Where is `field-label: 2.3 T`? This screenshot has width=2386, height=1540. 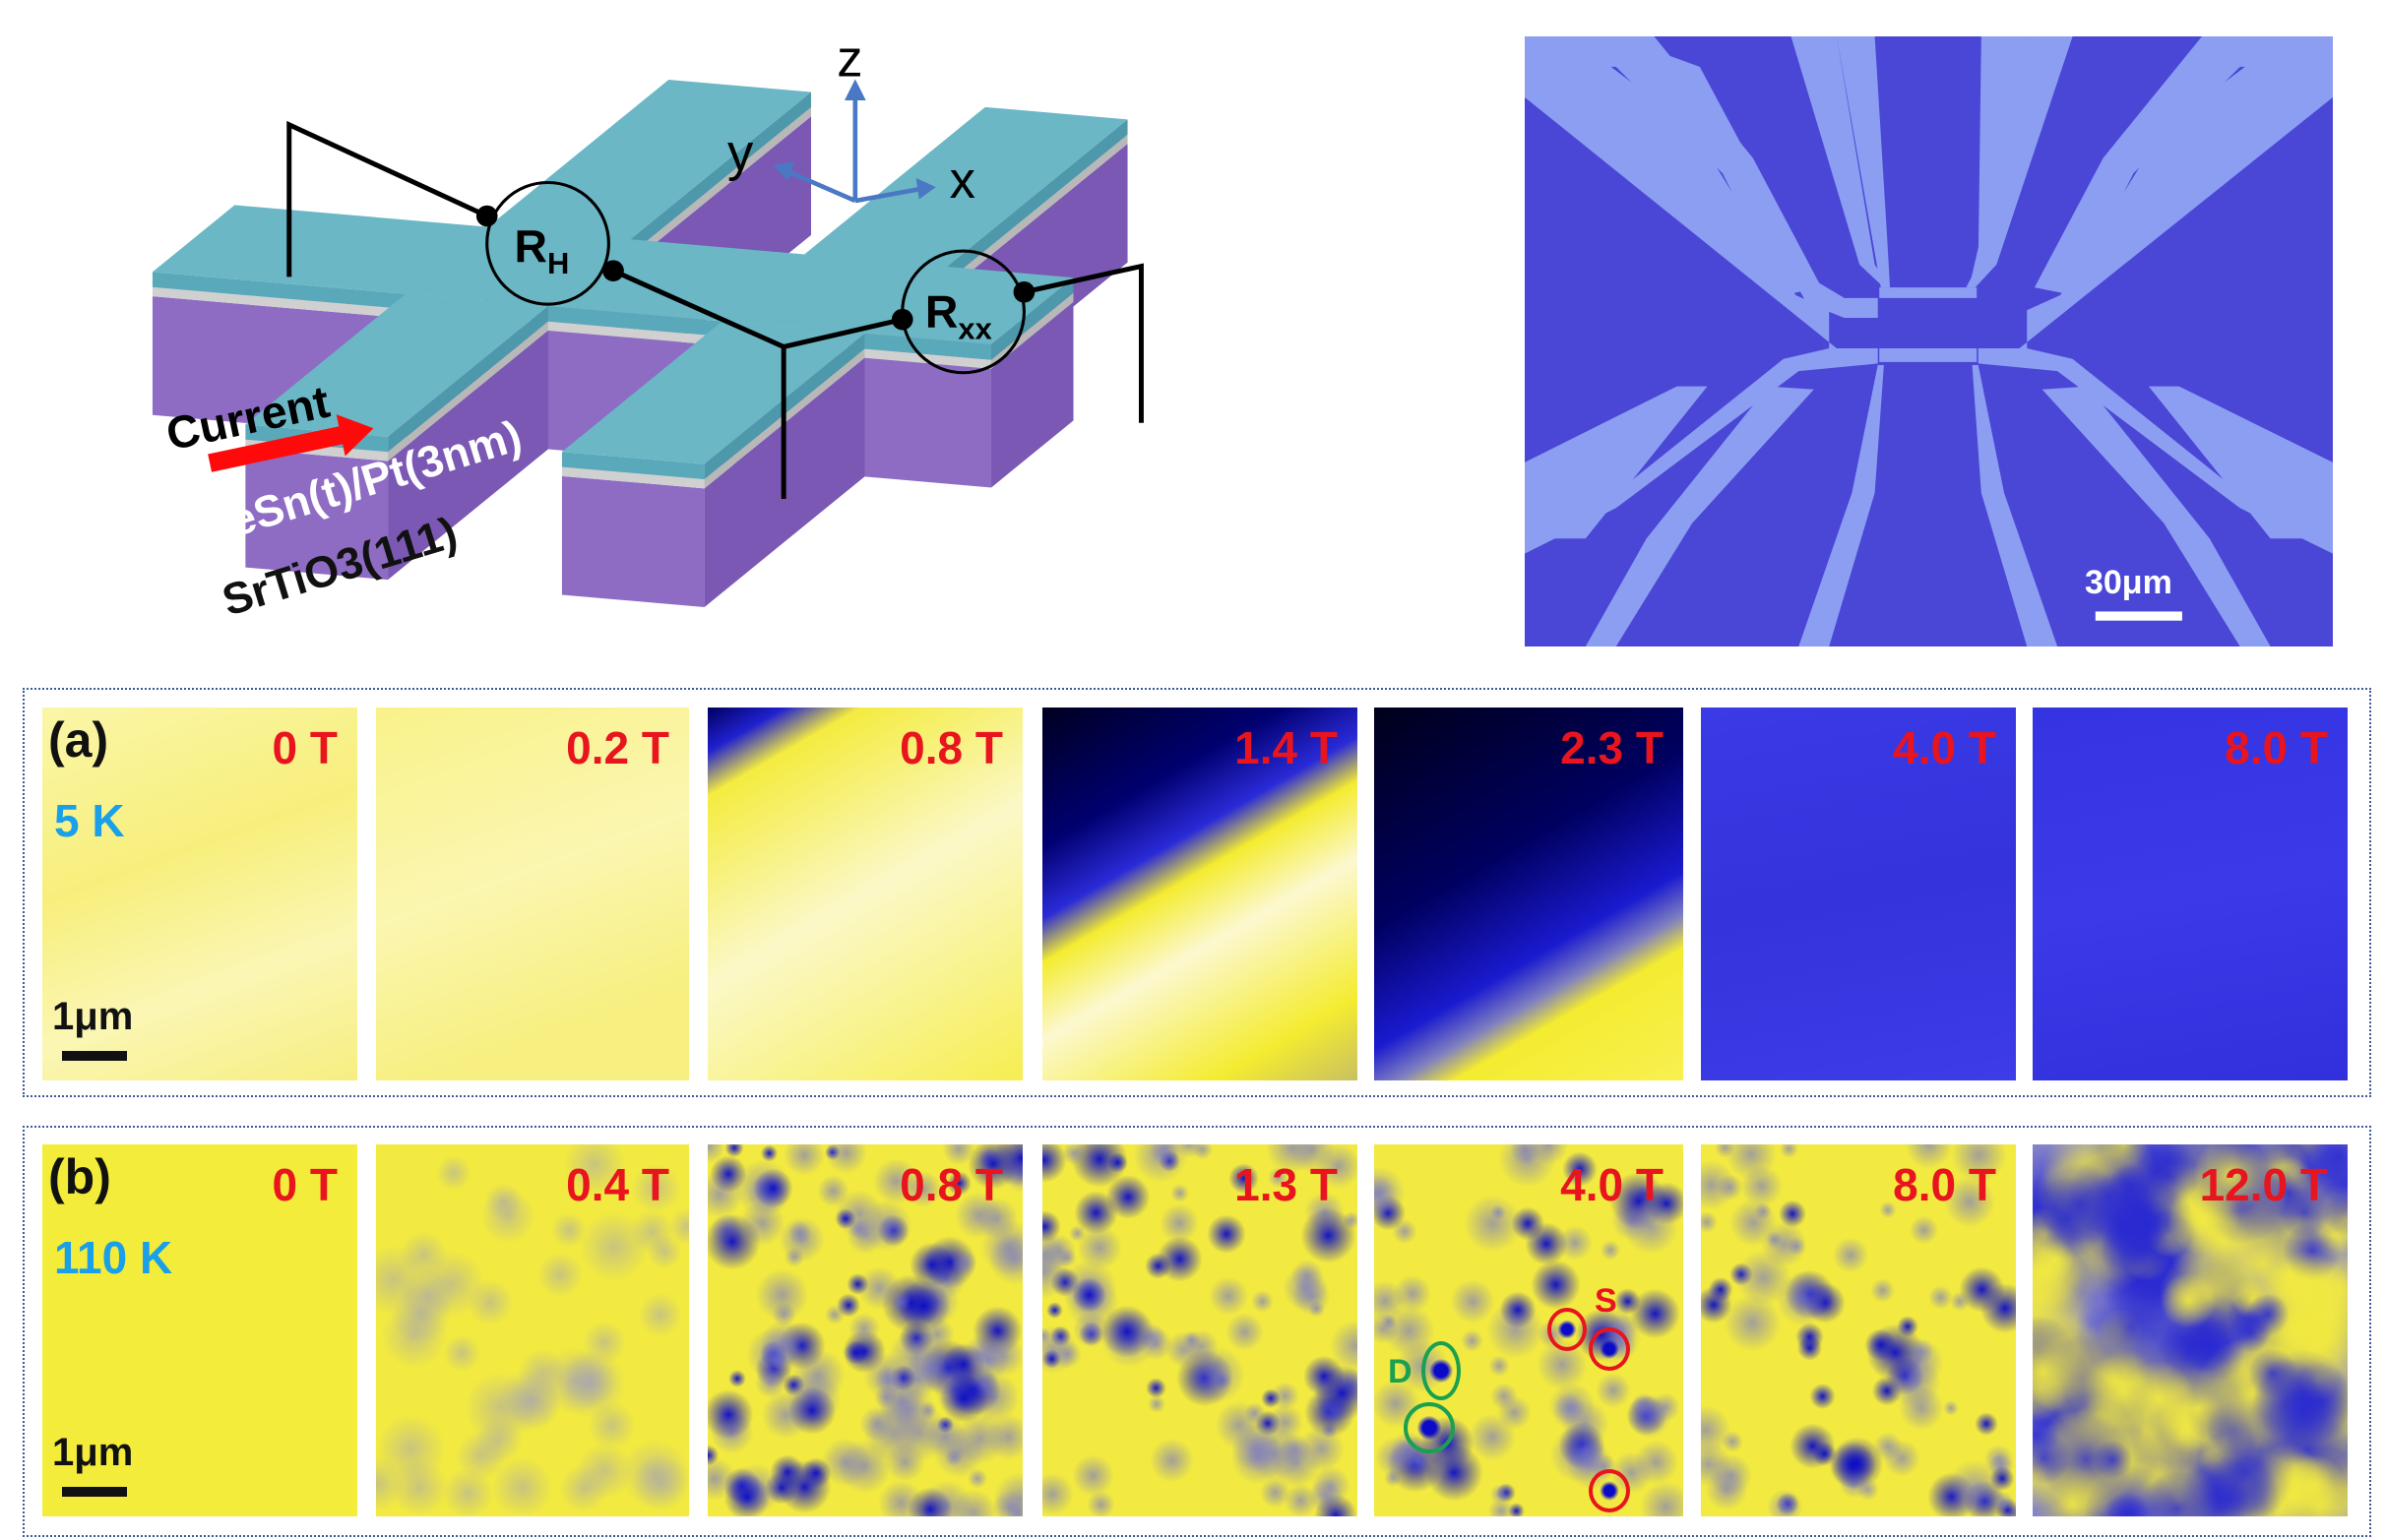
field-label: 2.3 T is located at coordinates (1612, 747).